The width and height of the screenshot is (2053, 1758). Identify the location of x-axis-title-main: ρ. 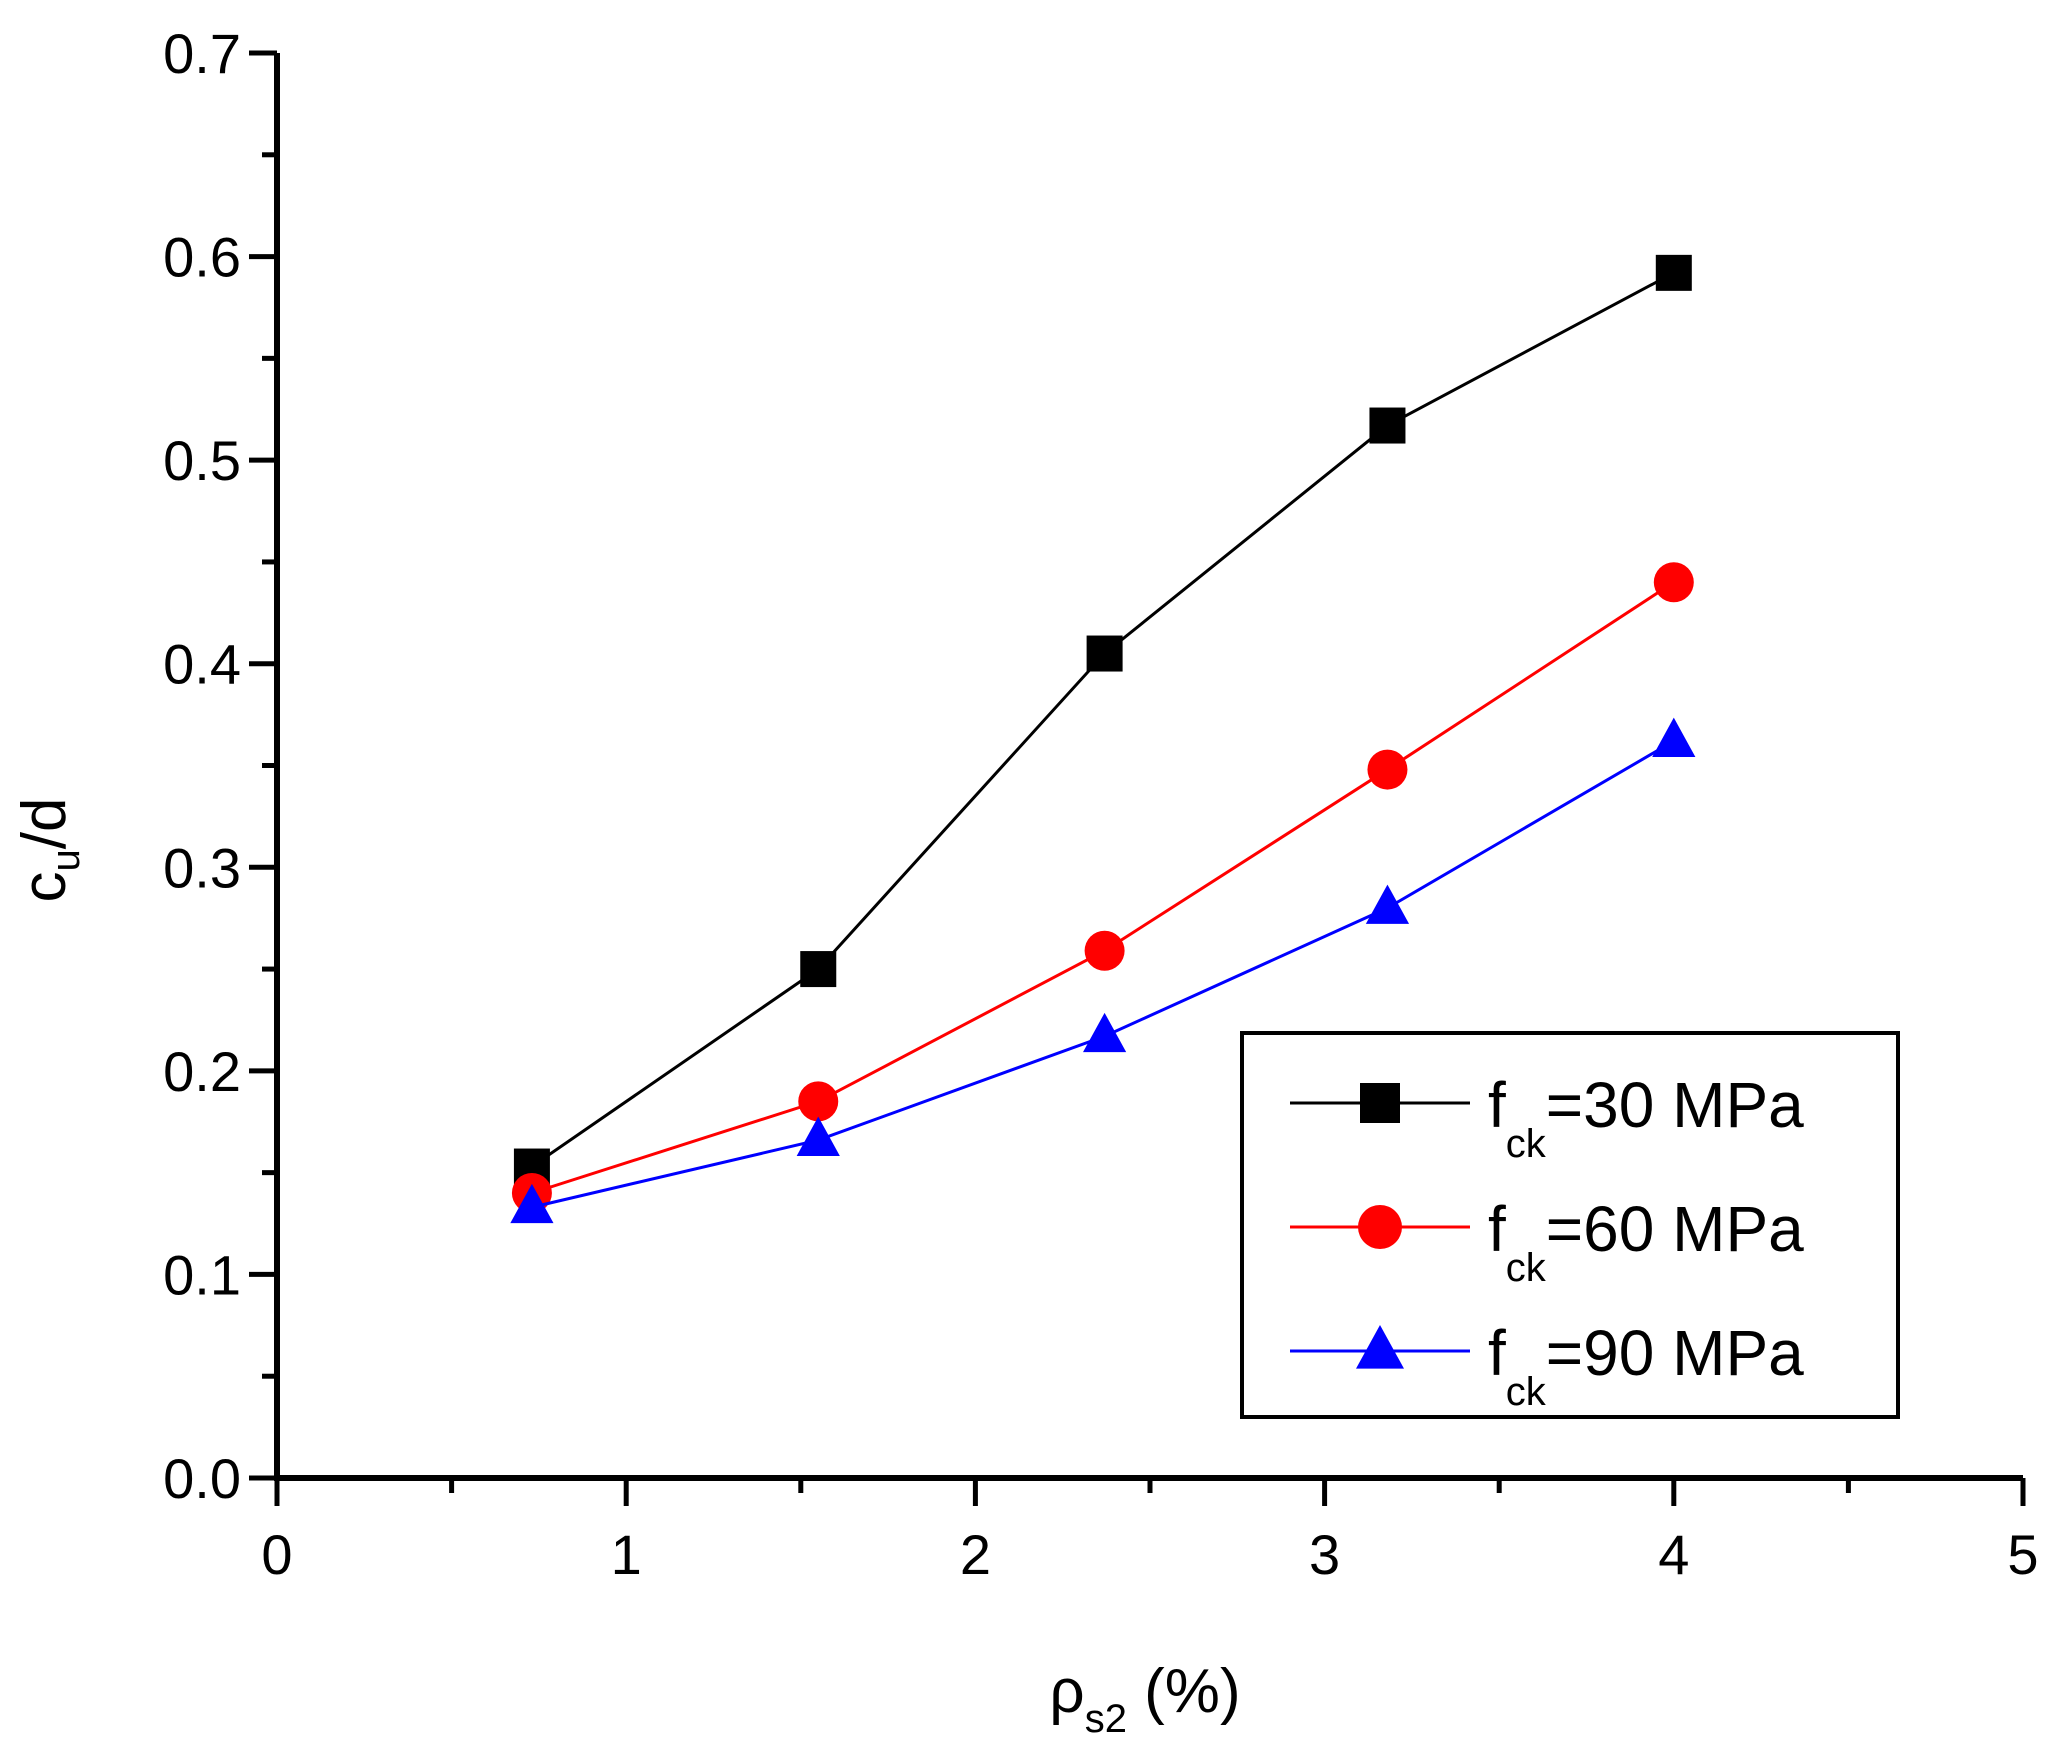
(1066, 1691).